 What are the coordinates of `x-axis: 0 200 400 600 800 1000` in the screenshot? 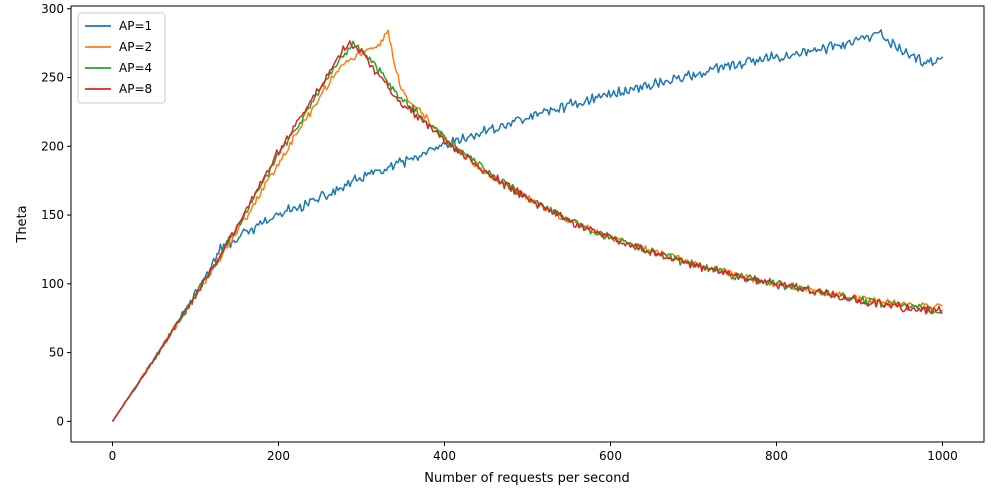 It's located at (533, 452).